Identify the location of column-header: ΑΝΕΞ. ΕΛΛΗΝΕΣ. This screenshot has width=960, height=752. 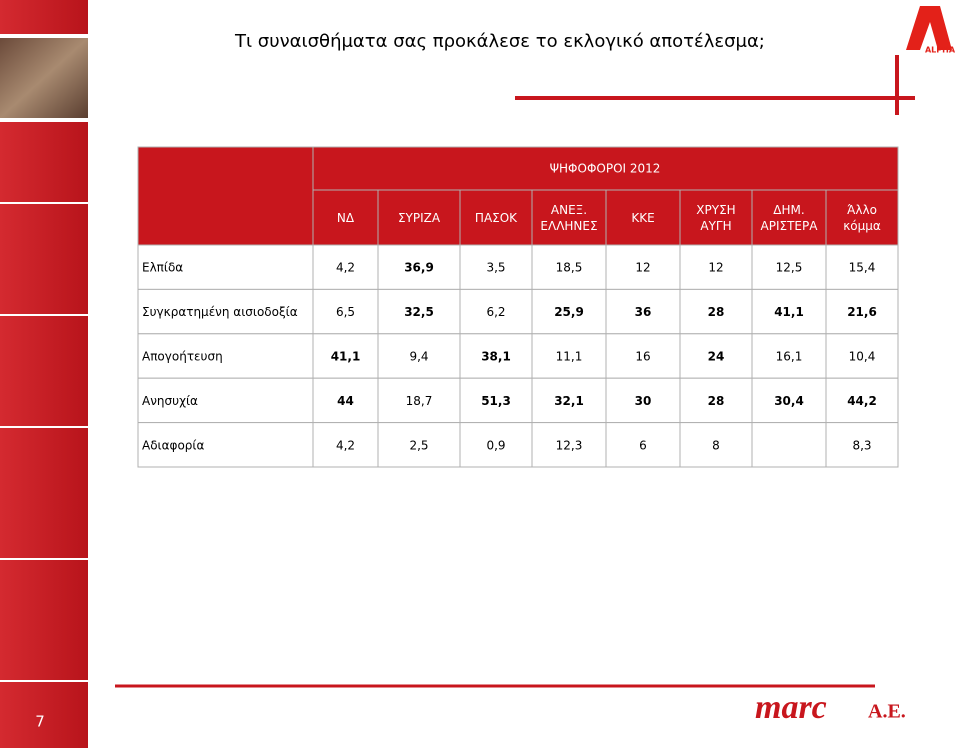
(568, 218).